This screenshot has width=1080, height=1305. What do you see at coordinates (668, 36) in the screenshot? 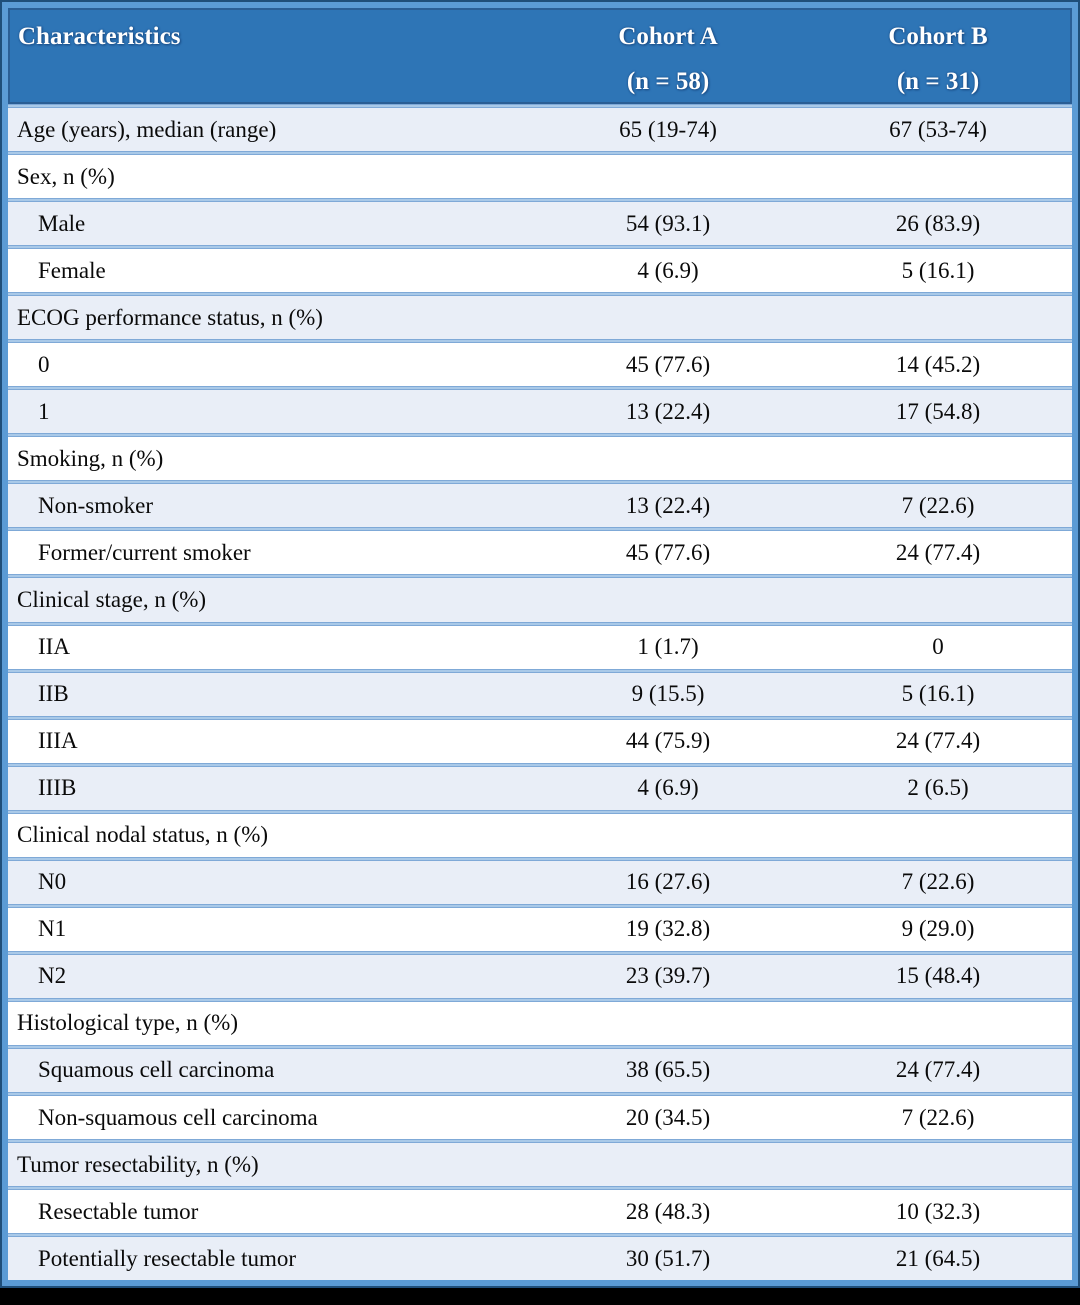
I see `cohort-a-title: Cohort A` at bounding box center [668, 36].